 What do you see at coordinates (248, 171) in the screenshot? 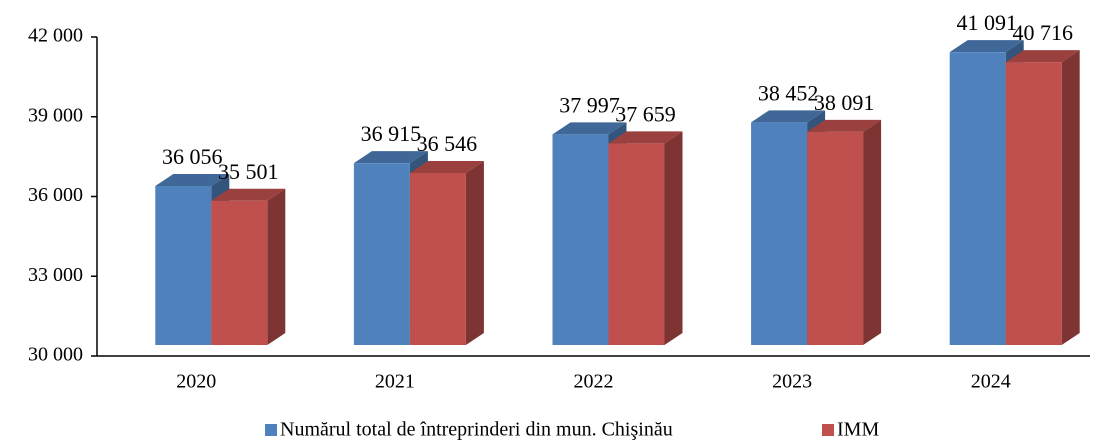
I see `value-label: 35 501` at bounding box center [248, 171].